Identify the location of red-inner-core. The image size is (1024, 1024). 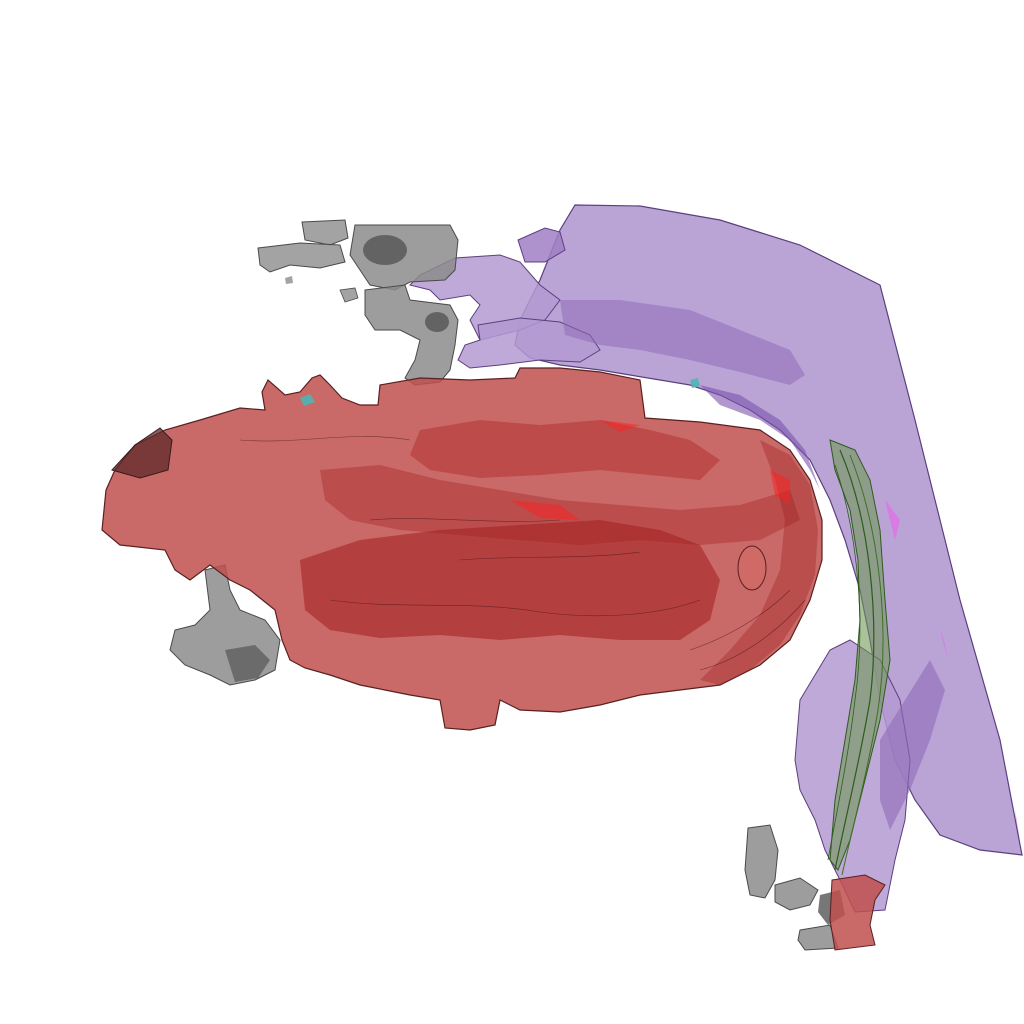
(510, 580).